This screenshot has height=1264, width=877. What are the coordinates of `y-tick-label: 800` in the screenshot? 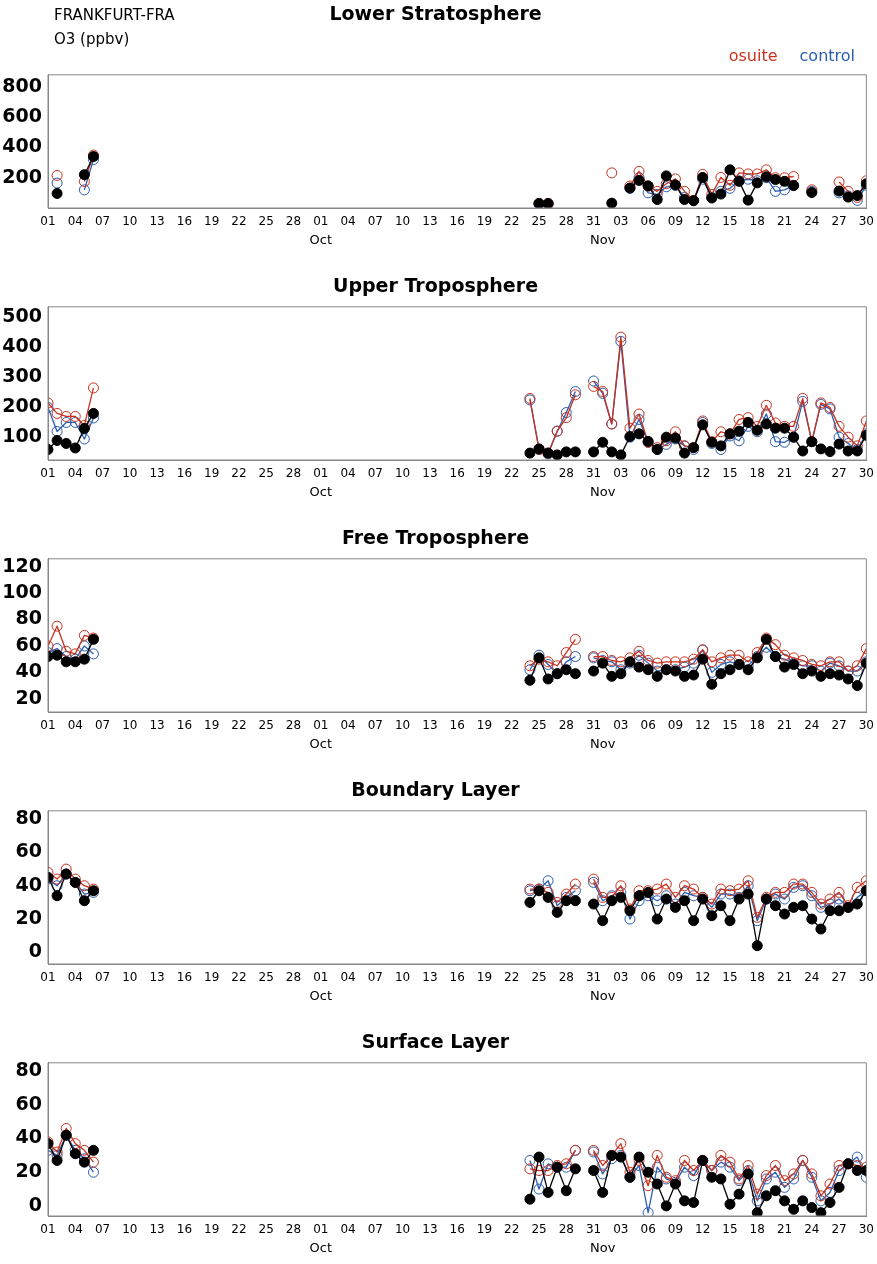 It's located at (22, 84).